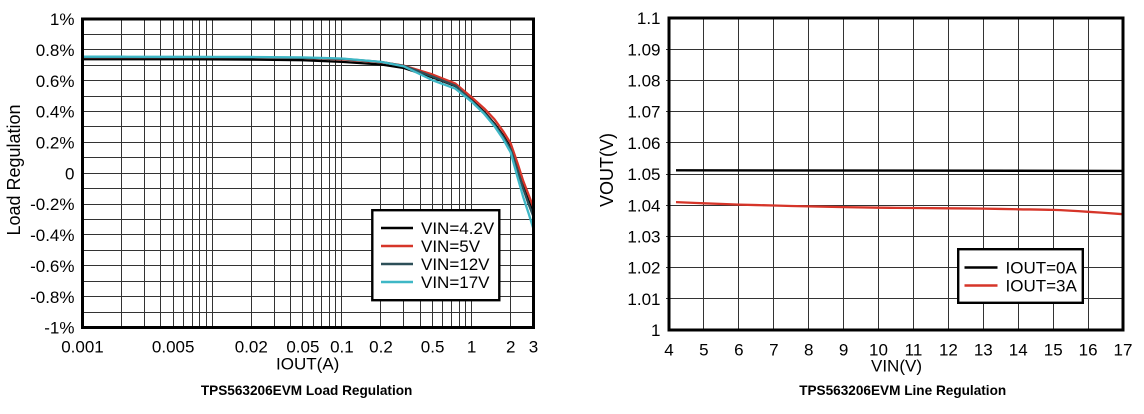  I want to click on svg-text: -1%, so click(59, 328).